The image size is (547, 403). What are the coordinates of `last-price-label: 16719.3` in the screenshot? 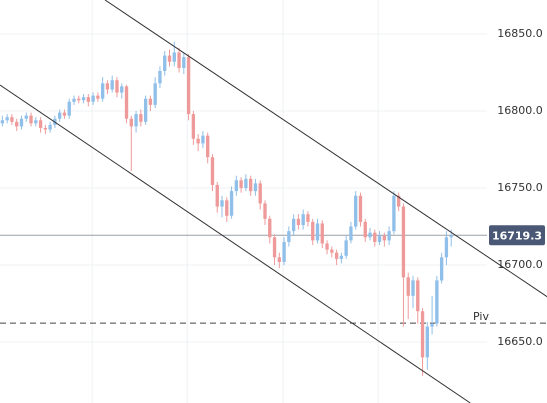 It's located at (517, 235).